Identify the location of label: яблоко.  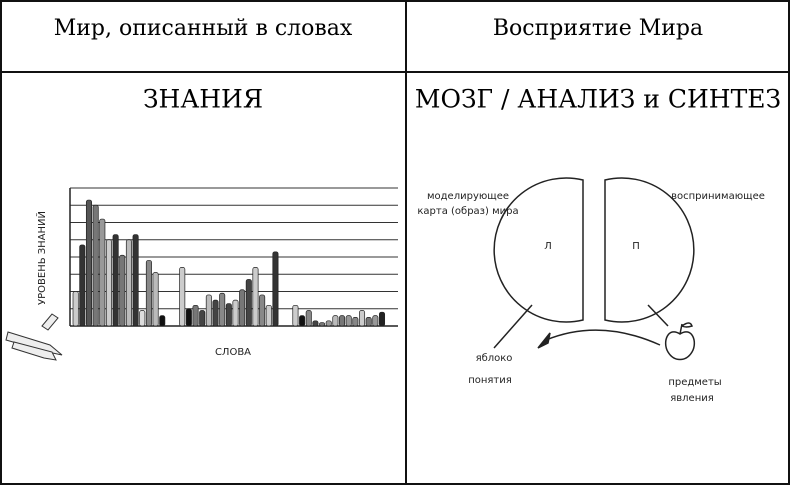
(494, 358).